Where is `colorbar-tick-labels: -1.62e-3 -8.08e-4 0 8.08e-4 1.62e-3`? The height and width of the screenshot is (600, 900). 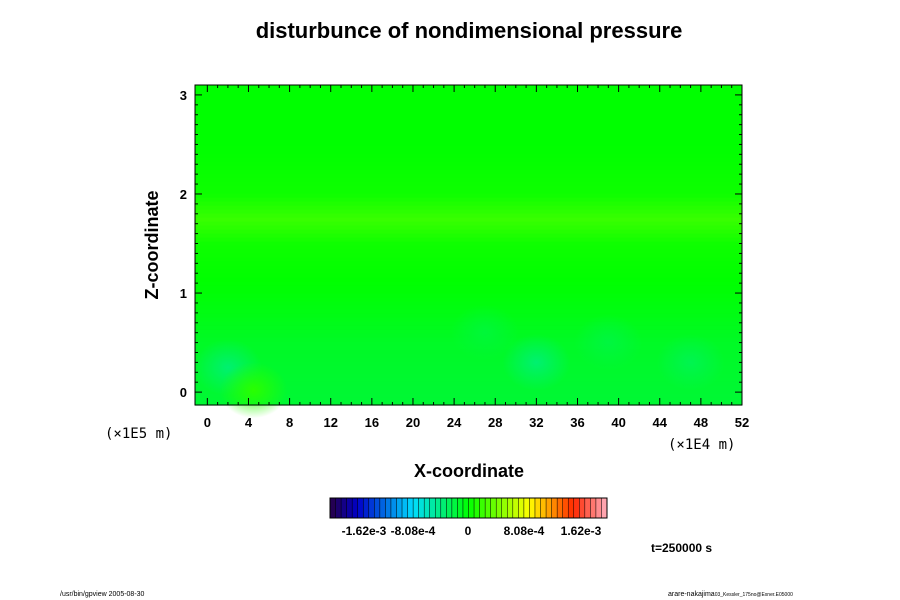 colorbar-tick-labels: -1.62e-3 -8.08e-4 0 8.08e-4 1.62e-3 is located at coordinates (472, 531).